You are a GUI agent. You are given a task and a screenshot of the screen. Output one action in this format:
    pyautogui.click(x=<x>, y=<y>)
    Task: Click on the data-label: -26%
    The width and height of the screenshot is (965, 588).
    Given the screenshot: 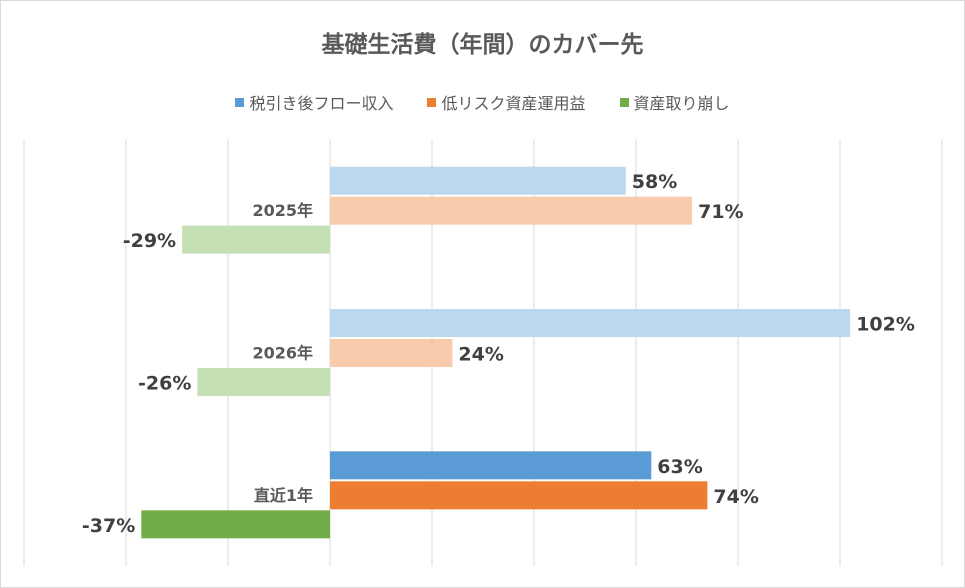 What is the action you would take?
    pyautogui.click(x=164, y=384)
    